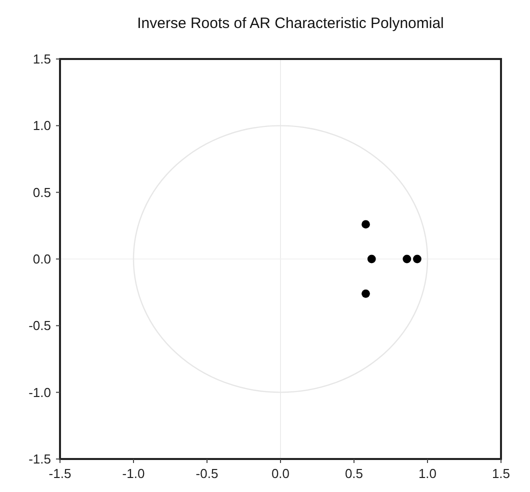 The width and height of the screenshot is (530, 492). What do you see at coordinates (41, 192) in the screenshot?
I see `y-tick-label: 0.5` at bounding box center [41, 192].